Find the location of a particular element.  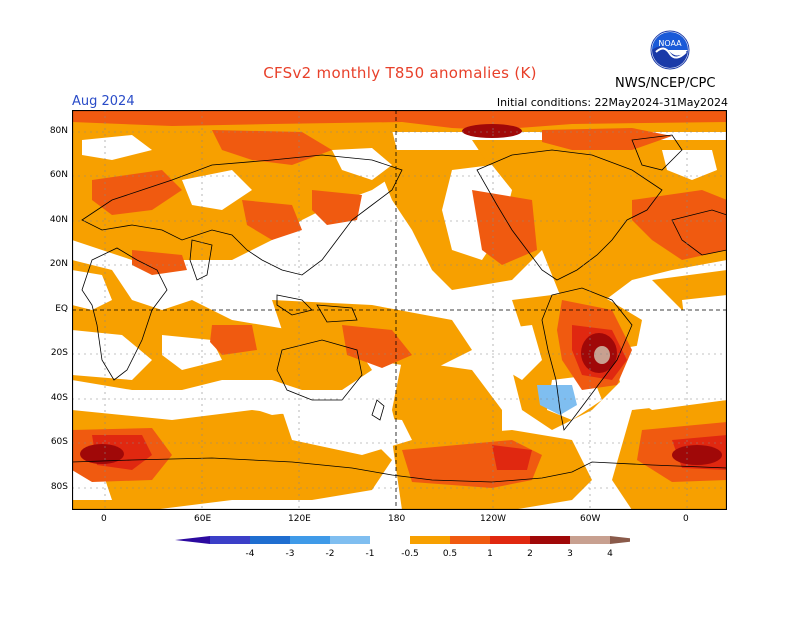

noaa-logo-text: NOAA is located at coordinates (670, 43).